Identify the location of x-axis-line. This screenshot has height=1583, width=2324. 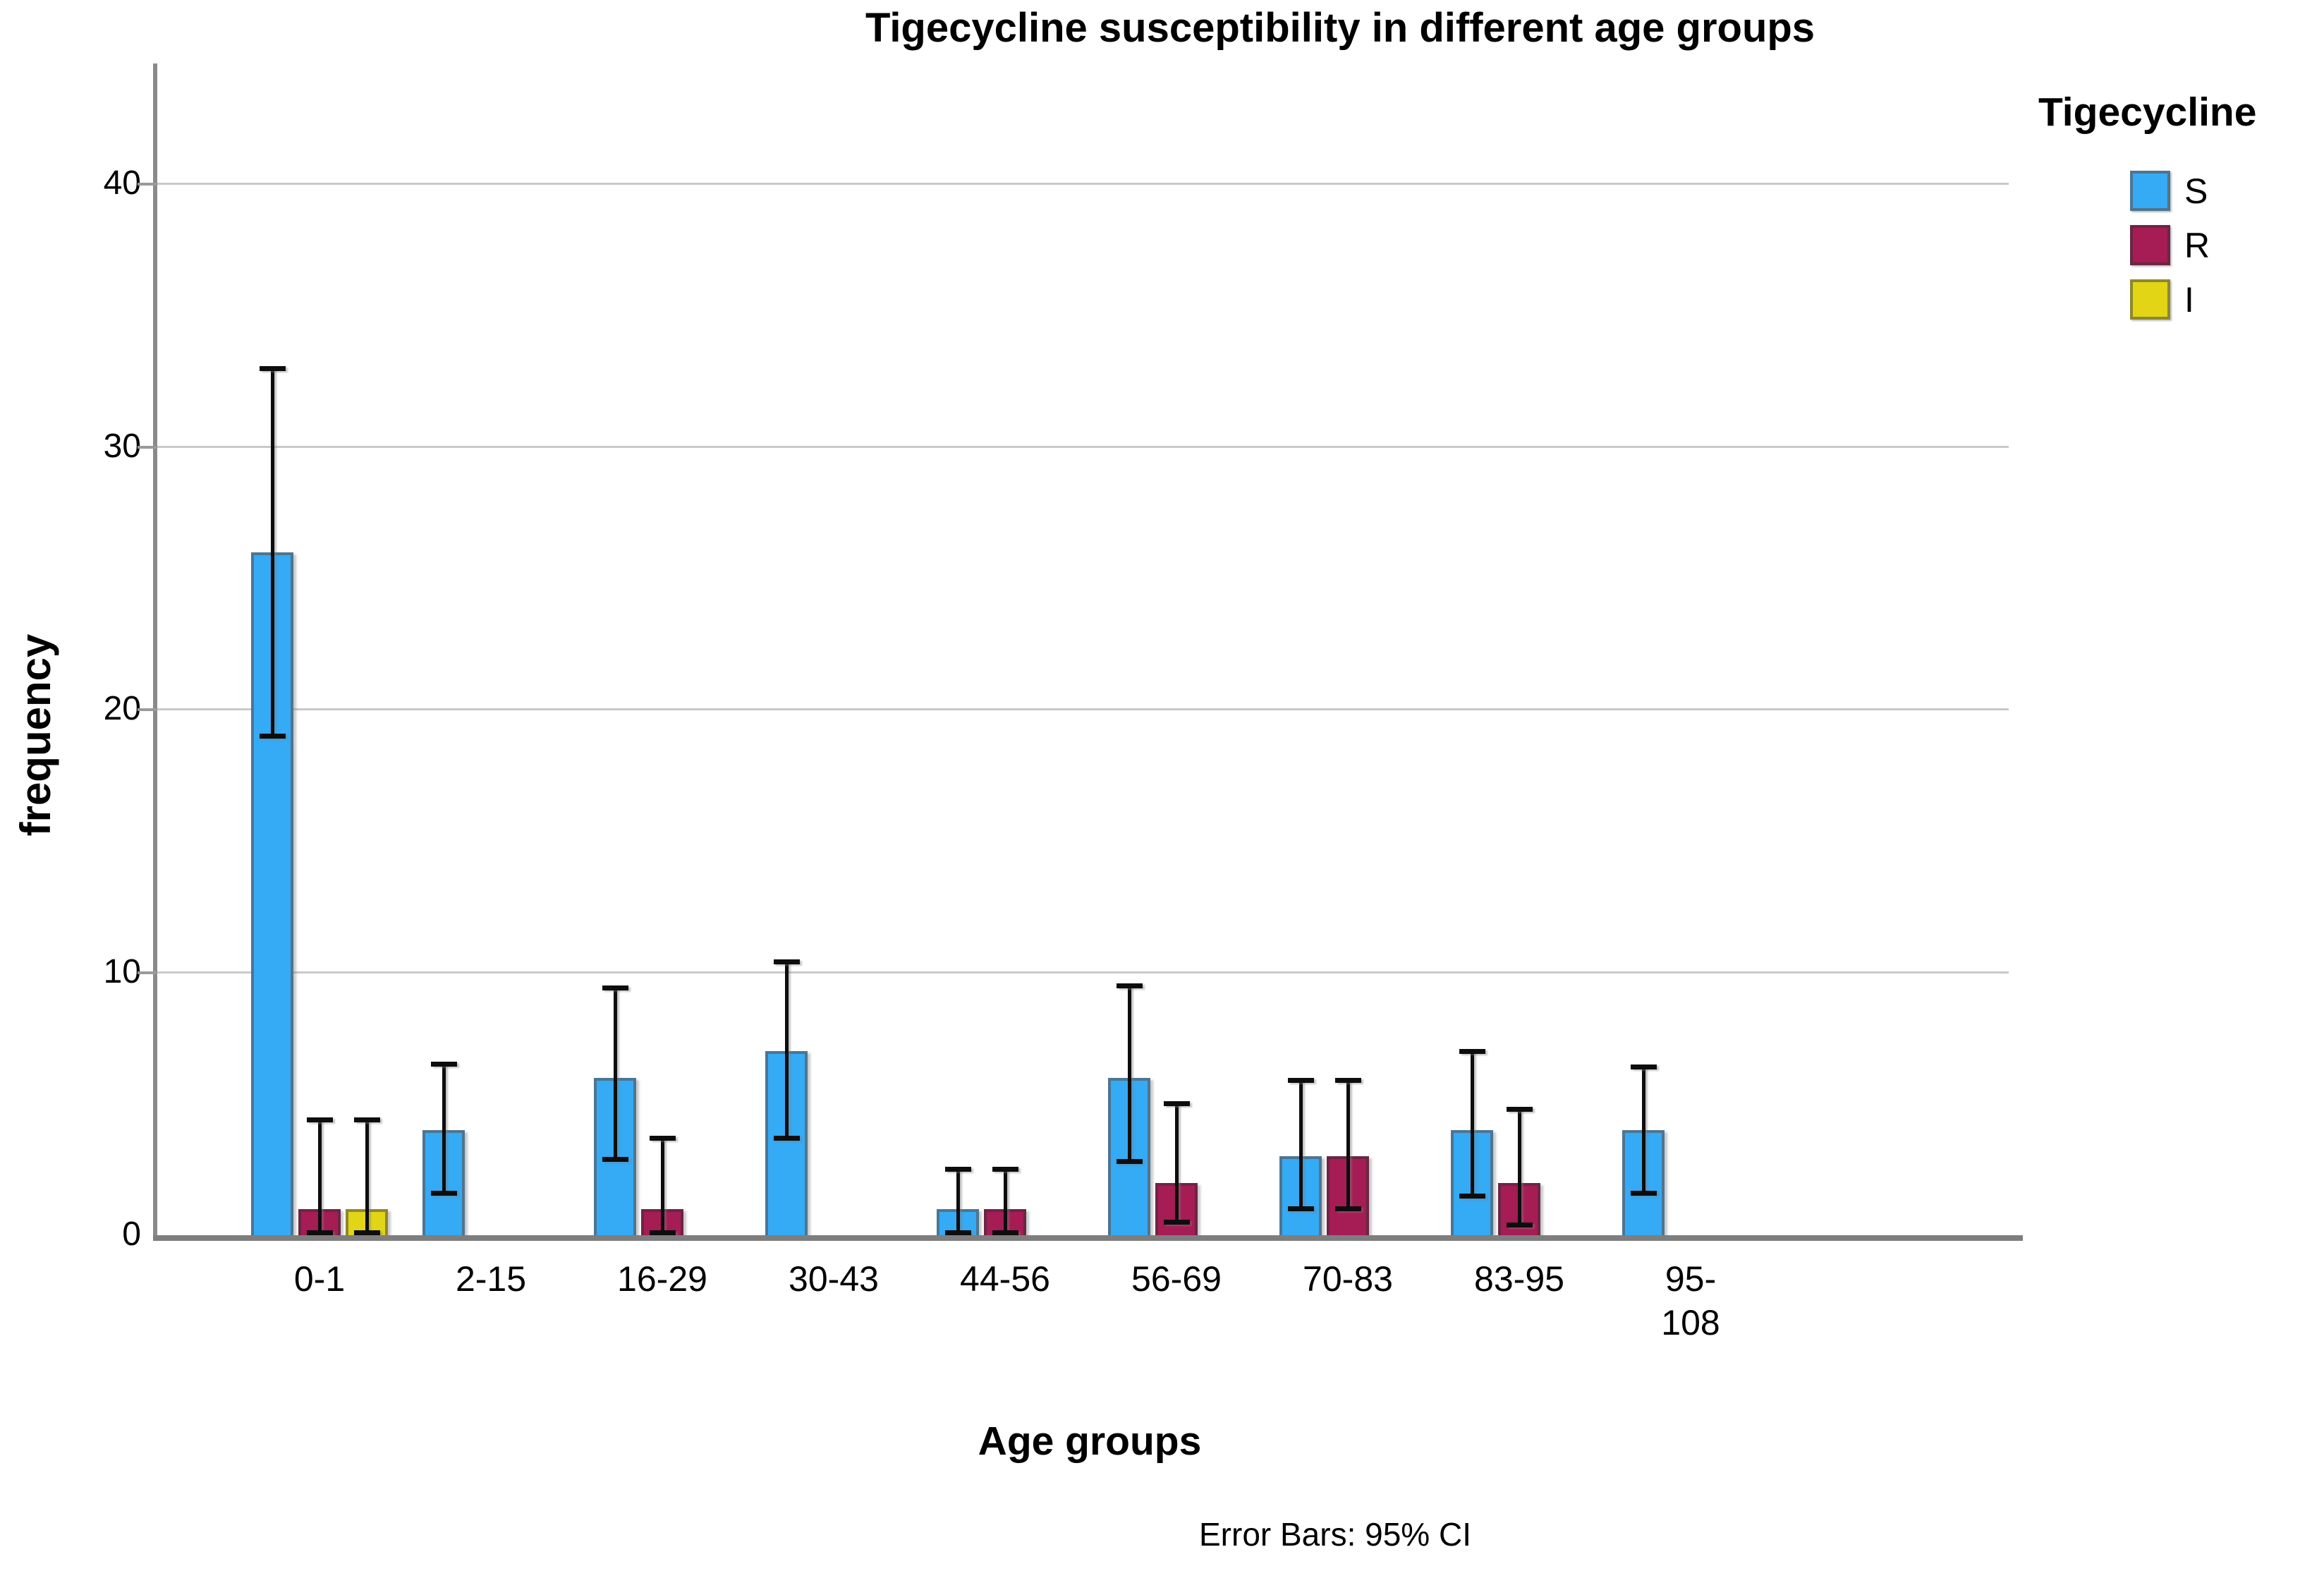
(1088, 1238).